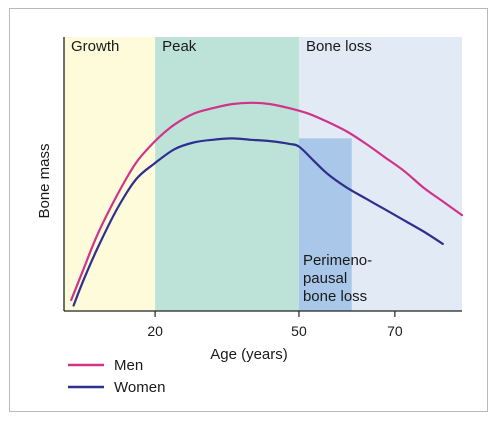 The height and width of the screenshot is (423, 500). Describe the element at coordinates (339, 46) in the screenshot. I see `region-label-bone-loss: Bone loss` at that location.